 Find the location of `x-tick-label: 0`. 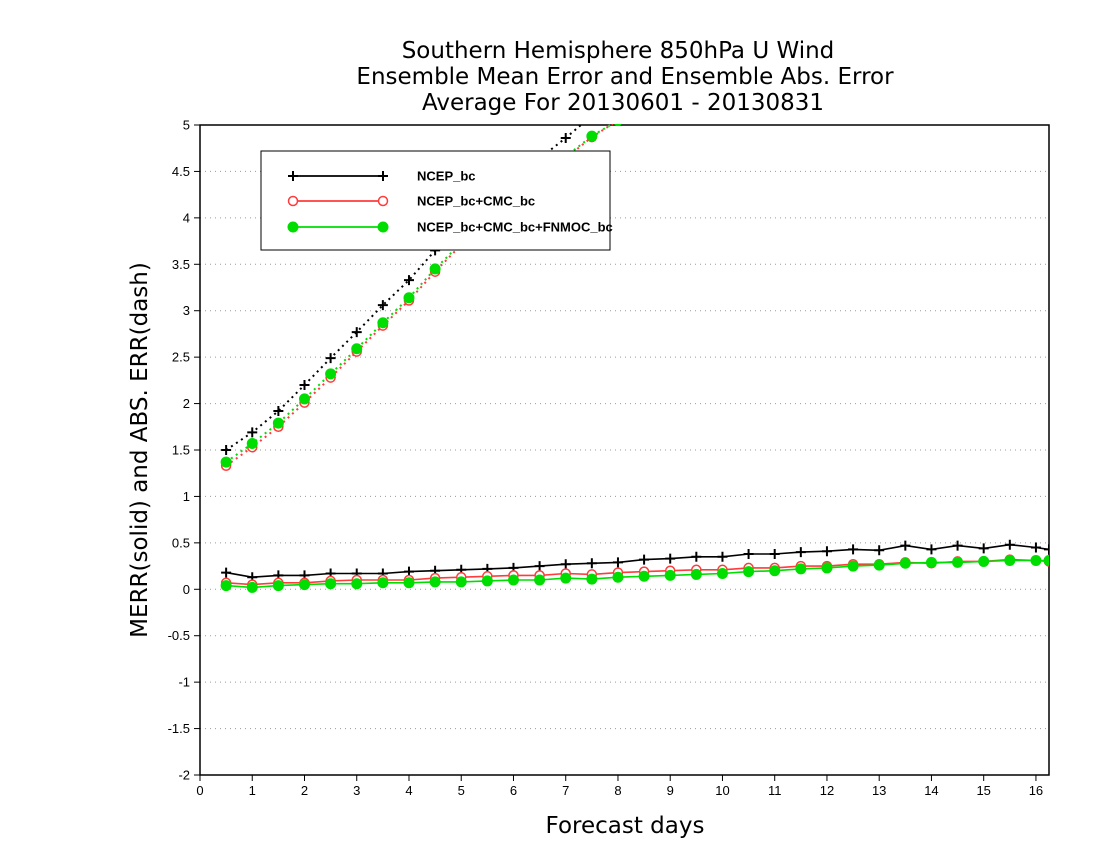

x-tick-label: 0 is located at coordinates (199, 790).